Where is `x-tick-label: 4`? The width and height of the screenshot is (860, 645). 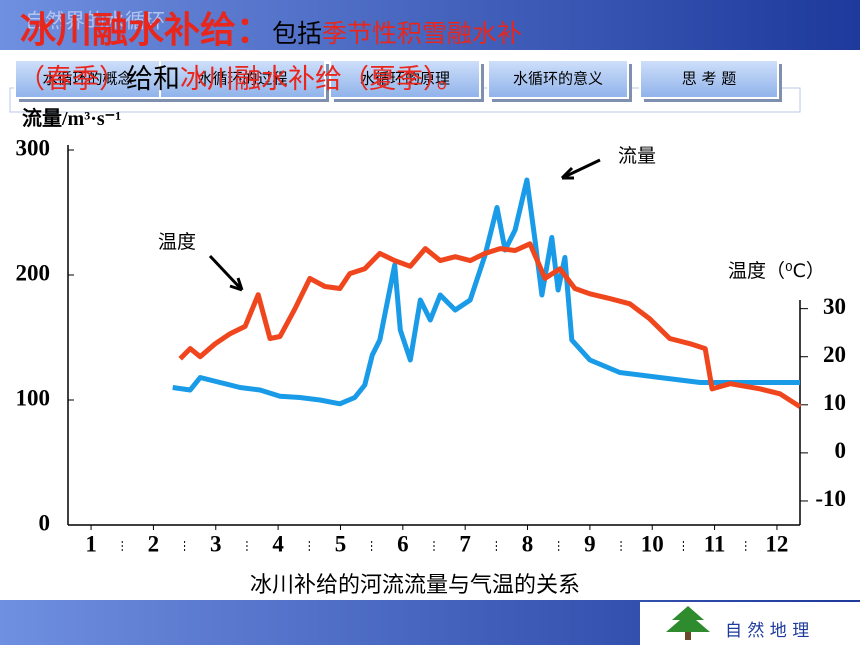 x-tick-label: 4 is located at coordinates (278, 543).